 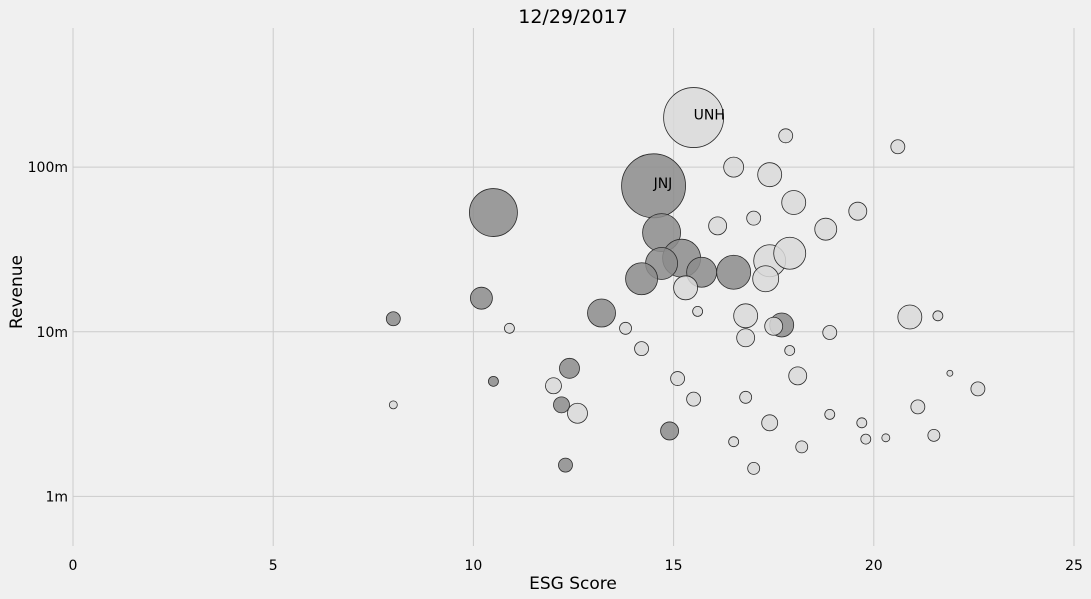 What do you see at coordinates (689, 150) in the screenshot?
I see `annotations: UNH JNJ` at bounding box center [689, 150].